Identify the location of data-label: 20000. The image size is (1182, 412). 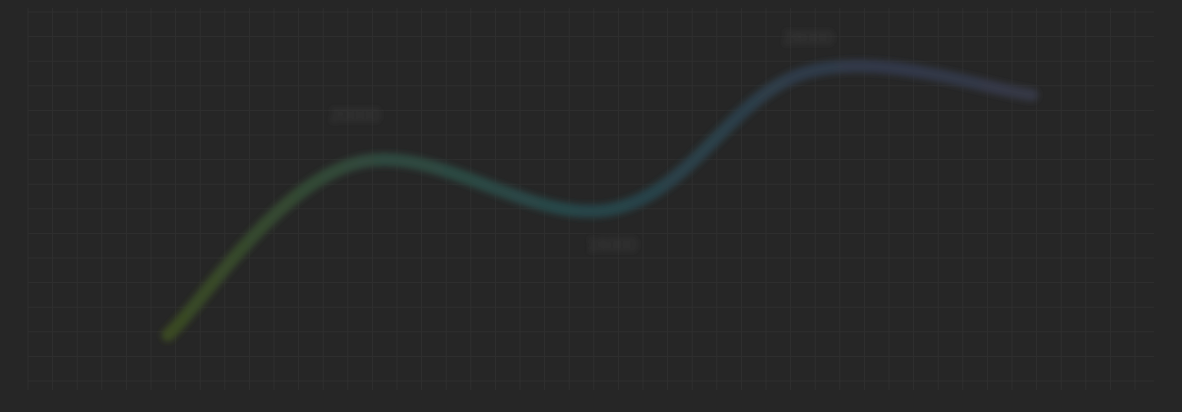
(355, 116).